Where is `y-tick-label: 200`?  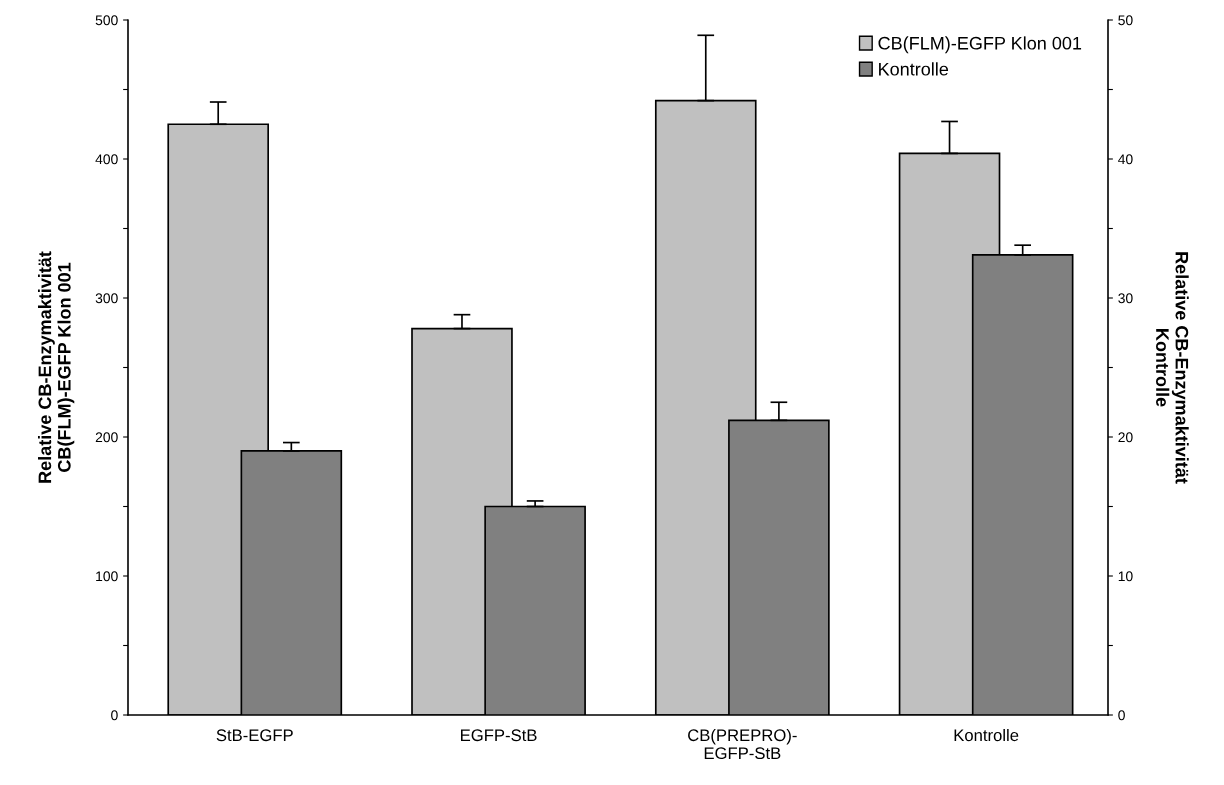
y-tick-label: 200 is located at coordinates (106, 437).